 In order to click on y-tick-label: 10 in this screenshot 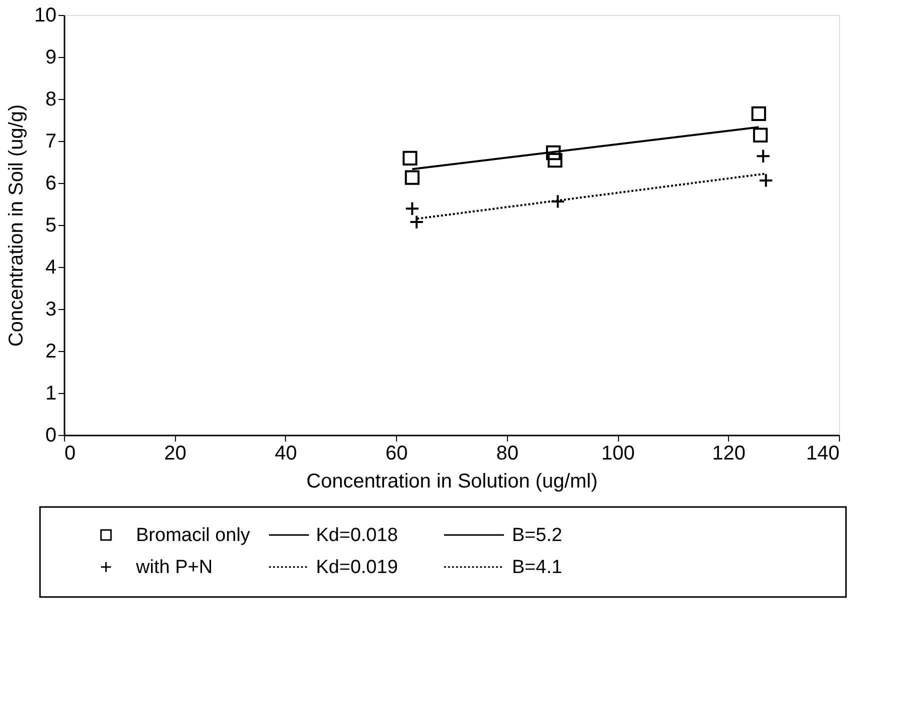, I will do `click(45, 15)`.